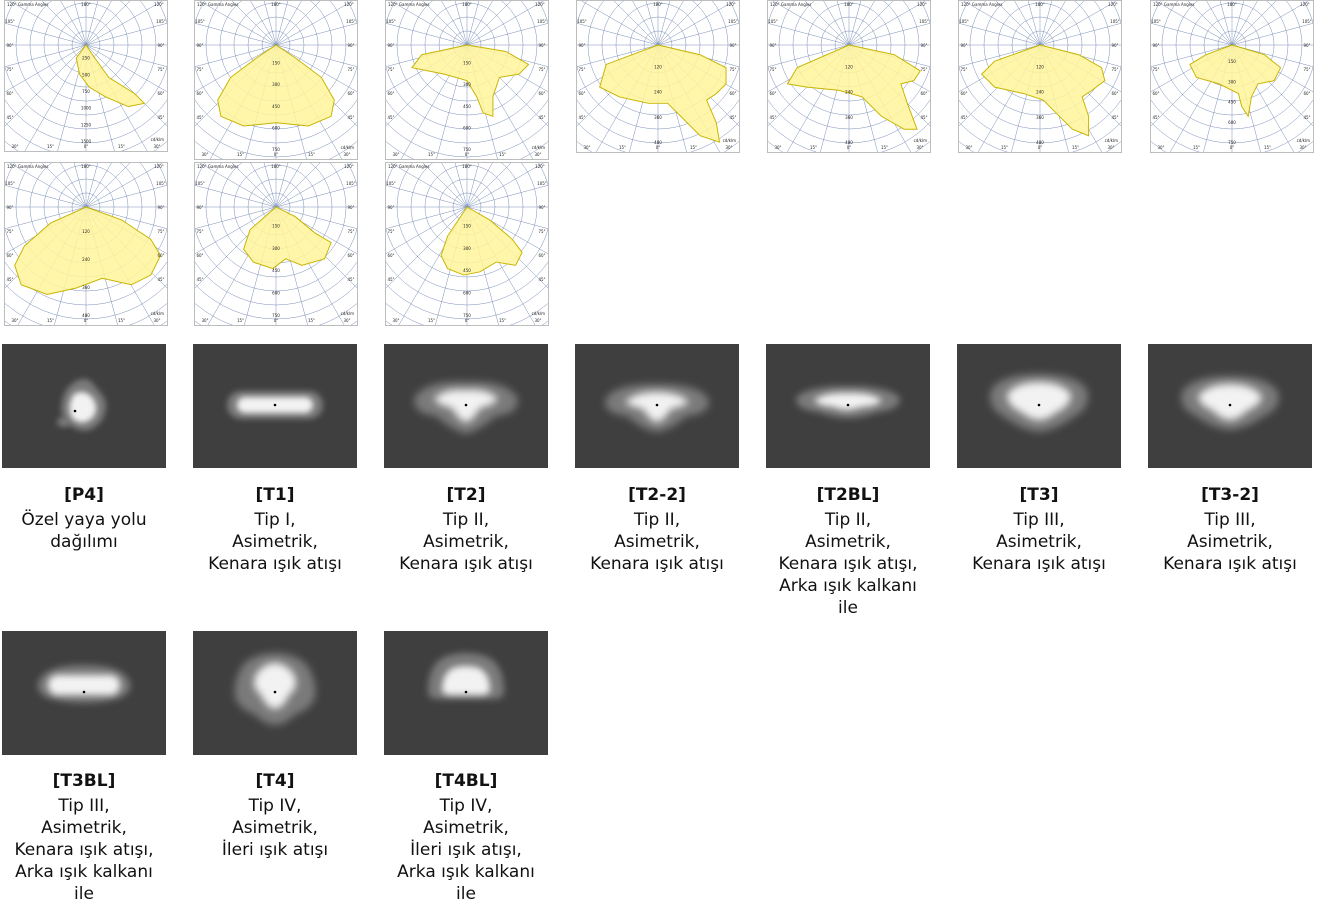  Describe the element at coordinates (27, 166) in the screenshot. I see `chart-note: 120° Gamma Angles` at that location.